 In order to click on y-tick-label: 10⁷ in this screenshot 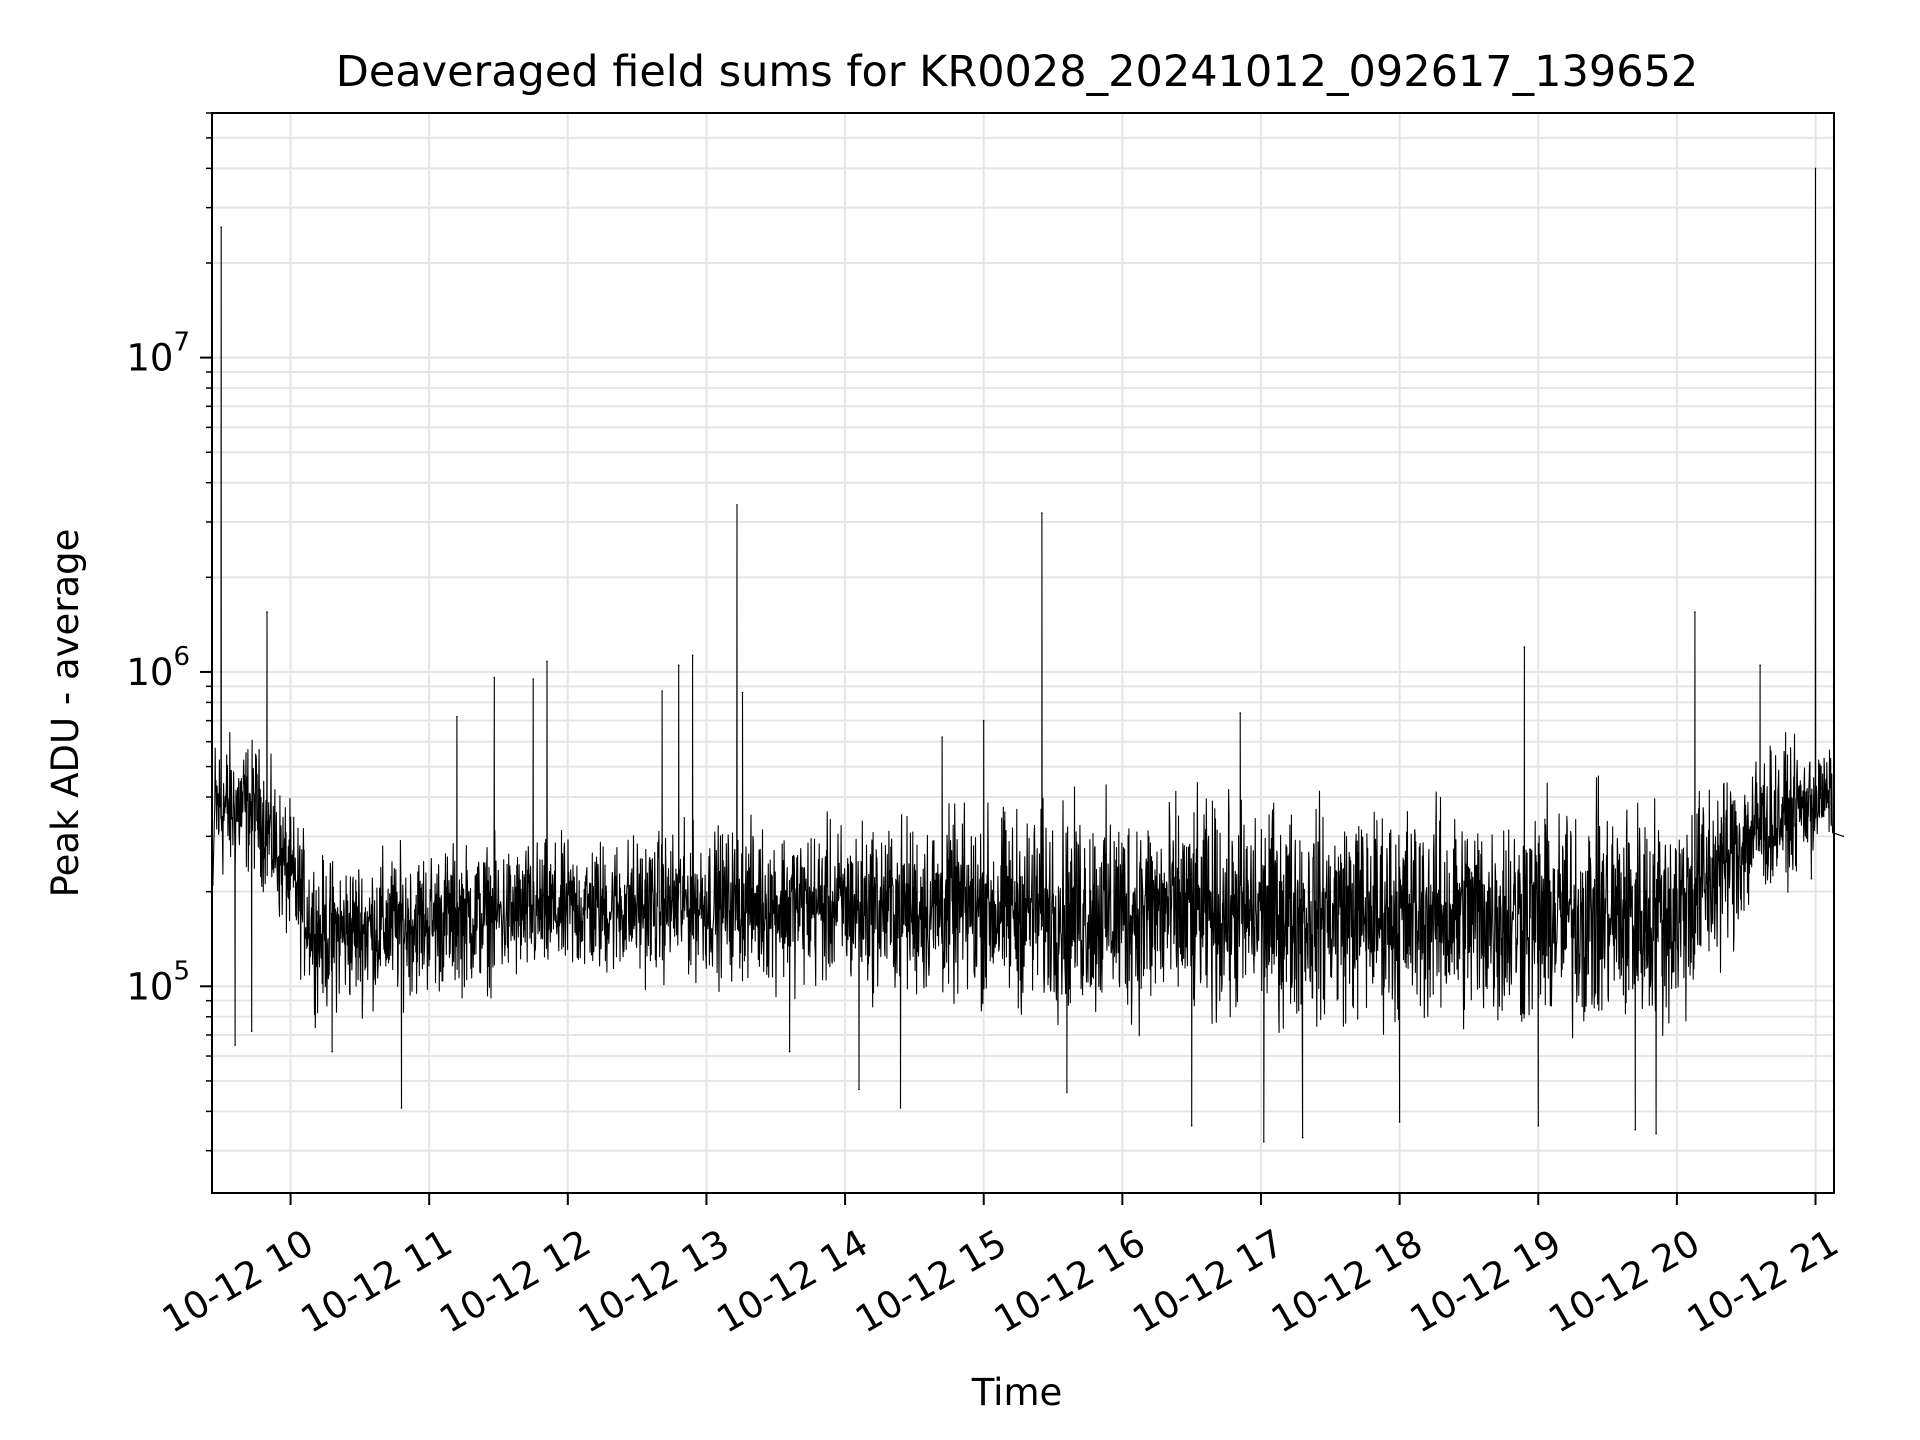, I will do `click(158, 354)`.